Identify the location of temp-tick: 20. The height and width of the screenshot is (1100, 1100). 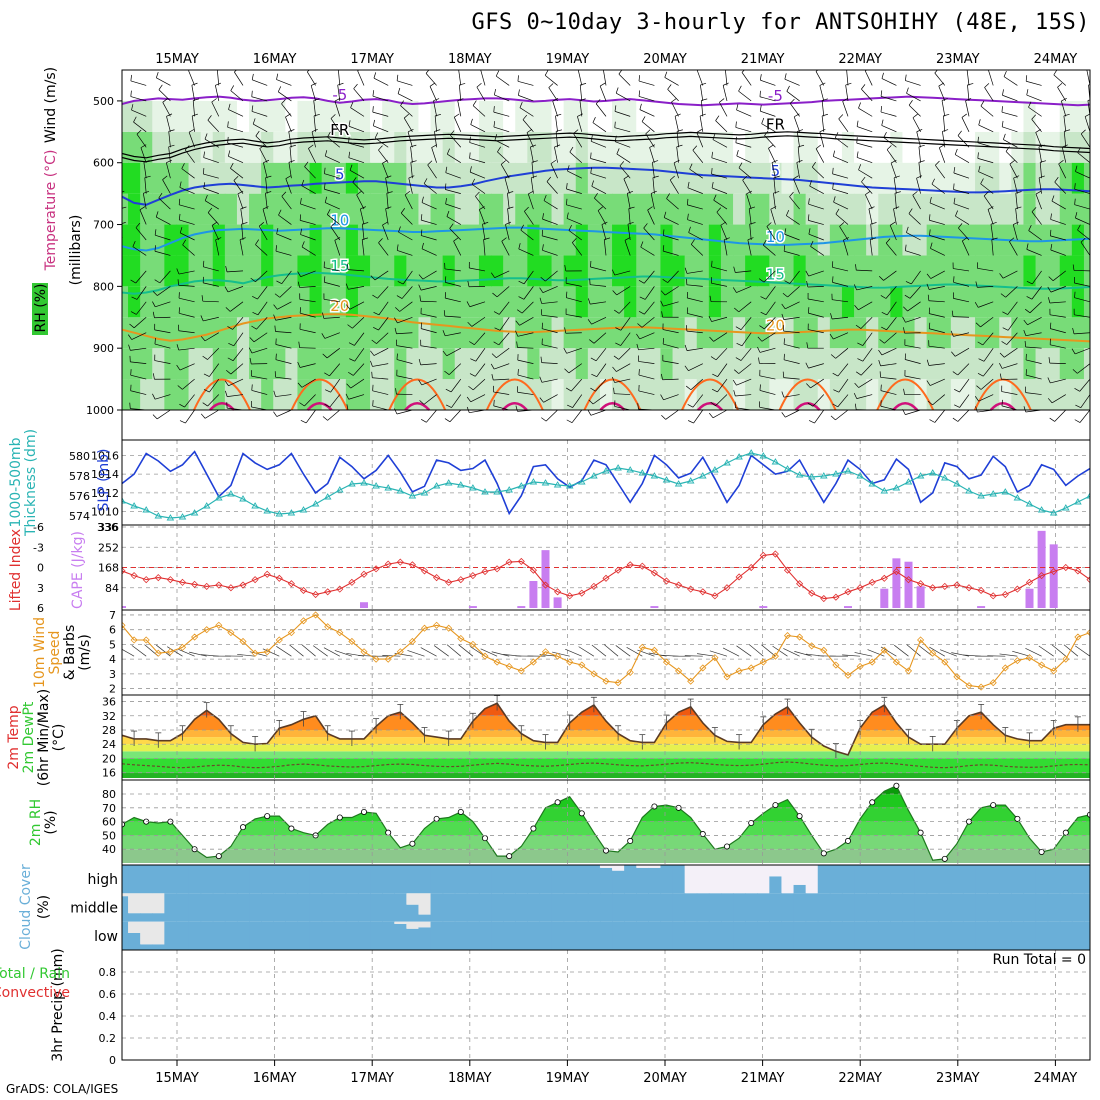
(109, 758).